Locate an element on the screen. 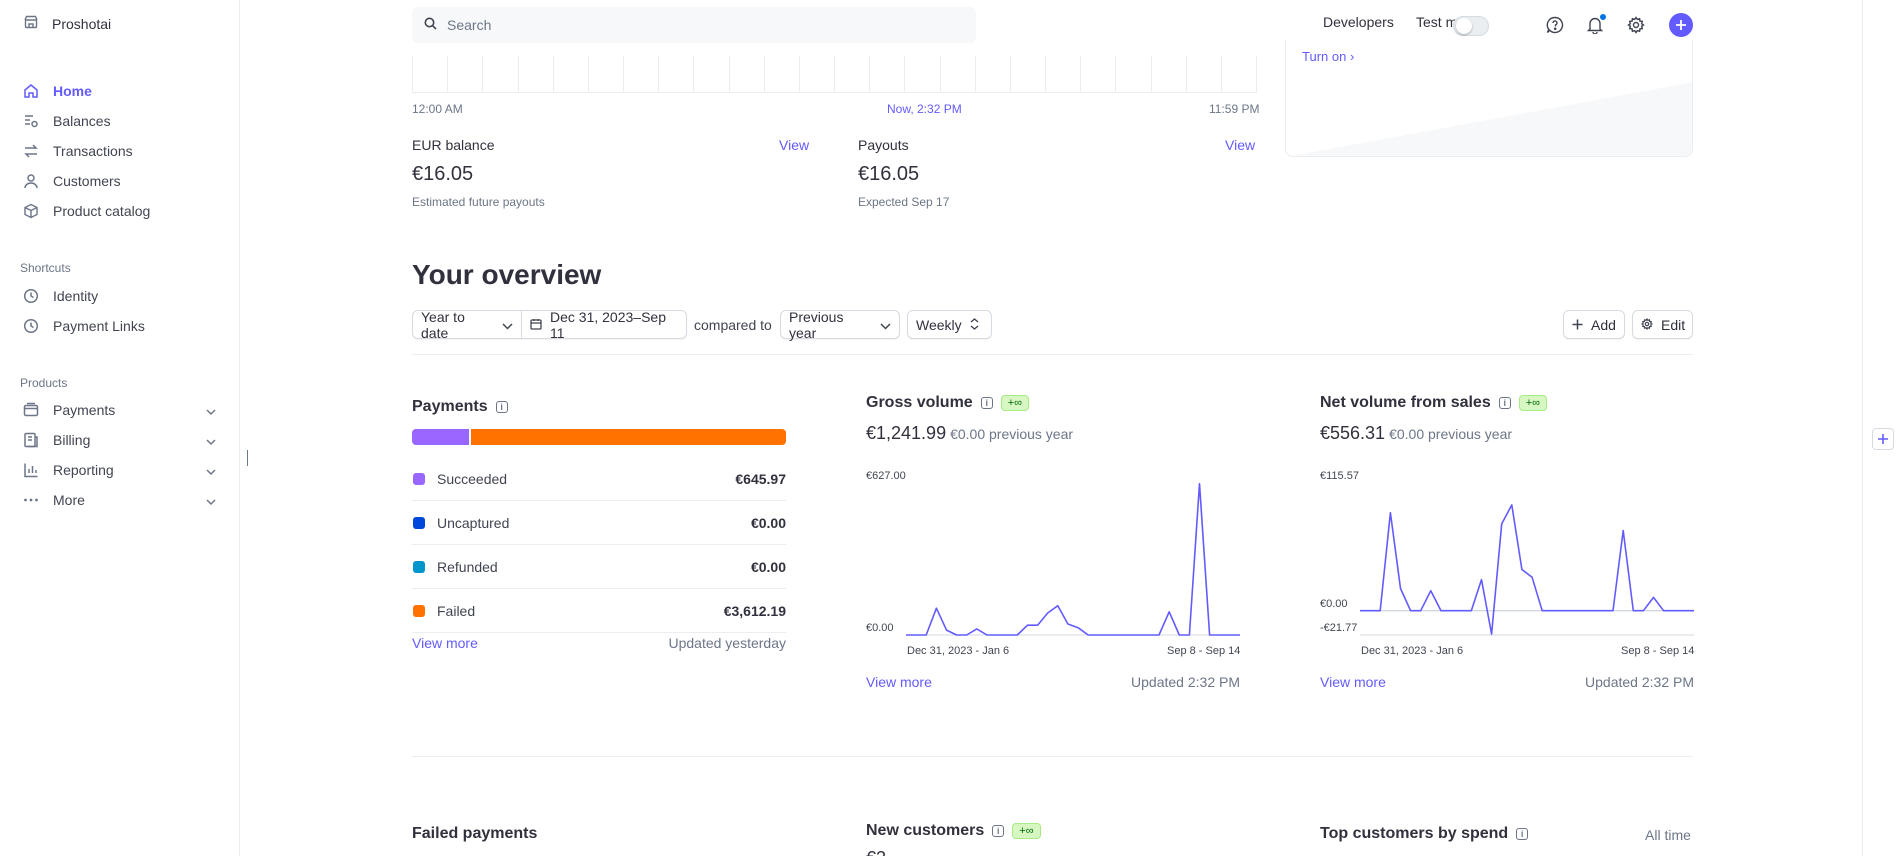 This screenshot has height=856, width=1903. shortcuts-label: Shortcuts is located at coordinates (45, 268).